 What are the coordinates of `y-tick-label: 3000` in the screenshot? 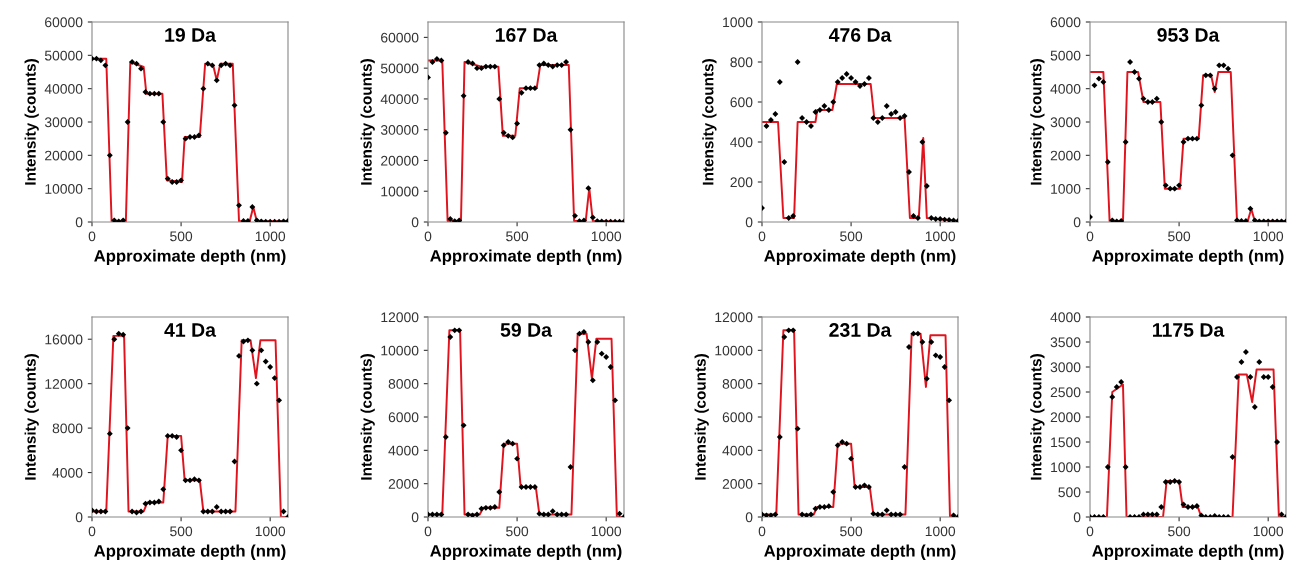 It's located at (1065, 122).